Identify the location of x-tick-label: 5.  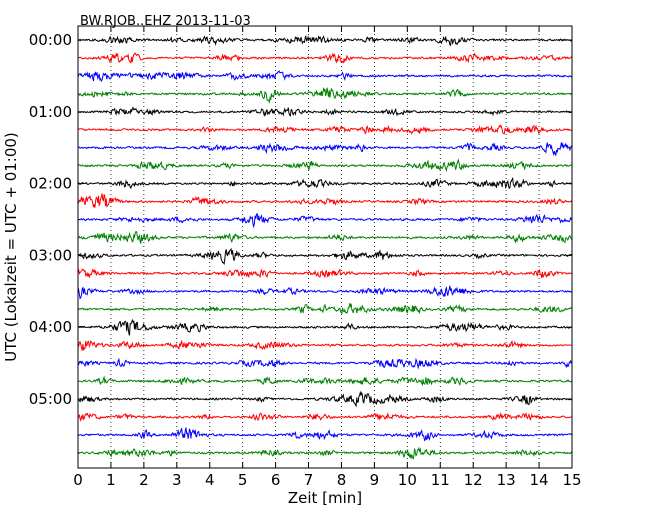
(243, 480).